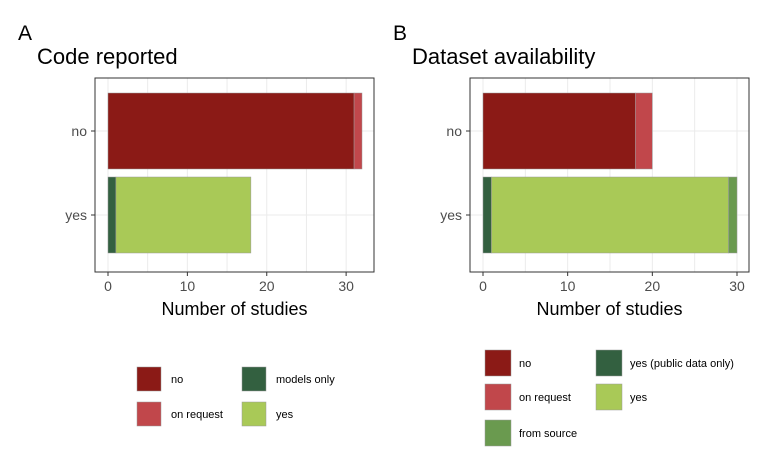 Image resolution: width=770 pixels, height=475 pixels. What do you see at coordinates (25, 33) in the screenshot?
I see `panel-letter: A` at bounding box center [25, 33].